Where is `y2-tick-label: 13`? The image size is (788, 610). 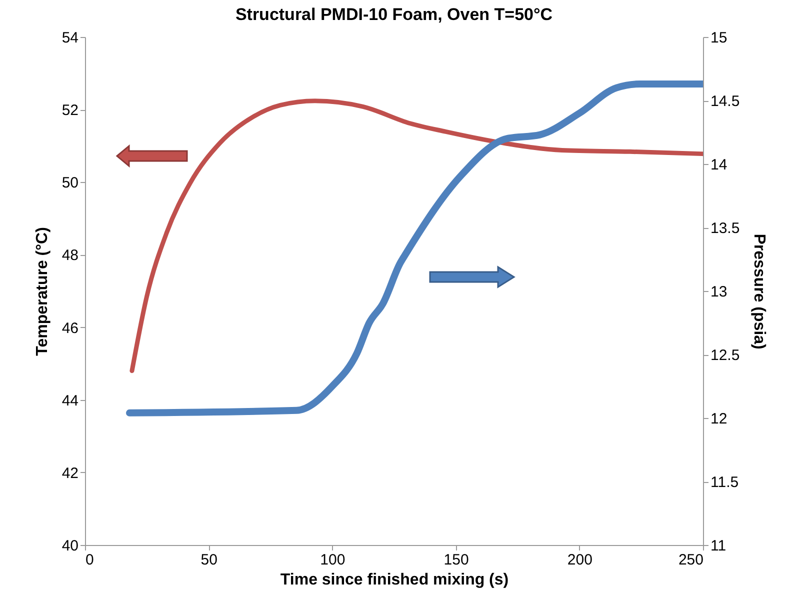 y2-tick-label: 13 is located at coordinates (719, 292).